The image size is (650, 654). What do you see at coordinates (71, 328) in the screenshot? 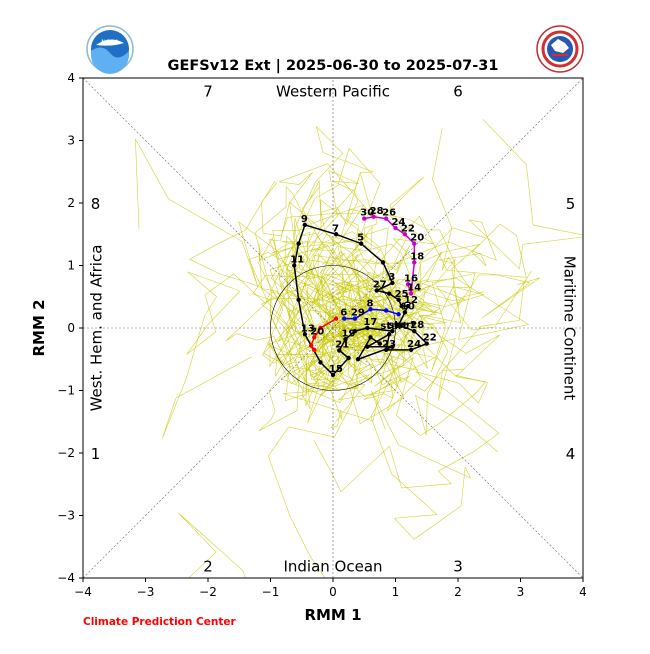
I see `y-tick-label: 0` at bounding box center [71, 328].